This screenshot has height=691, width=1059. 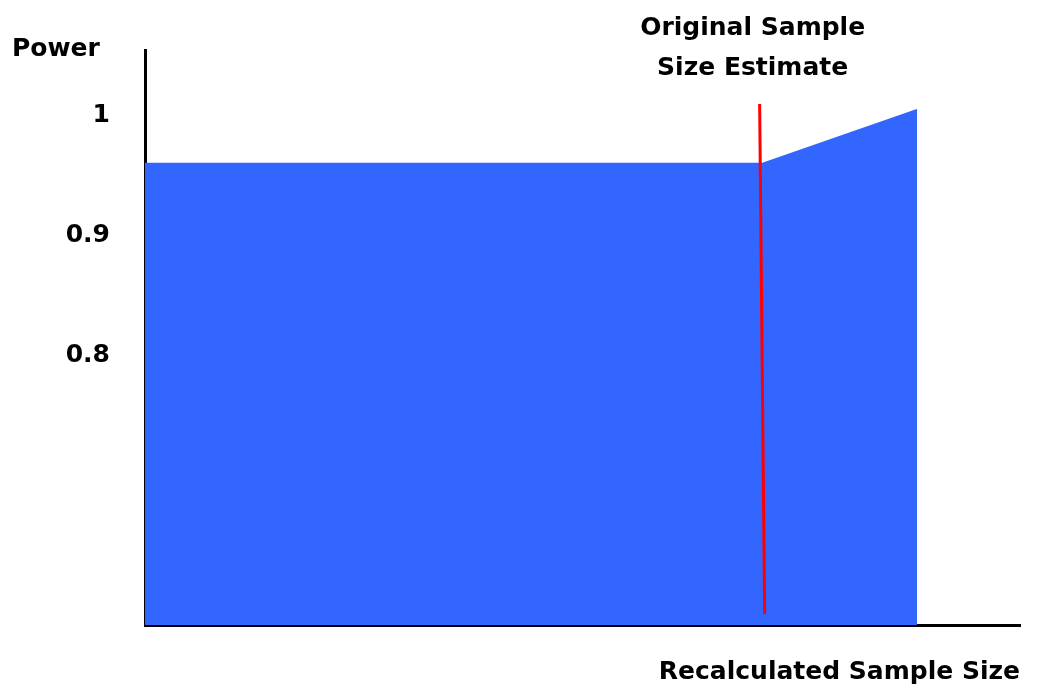 What do you see at coordinates (56, 47) in the screenshot?
I see `y-axis-title: Power` at bounding box center [56, 47].